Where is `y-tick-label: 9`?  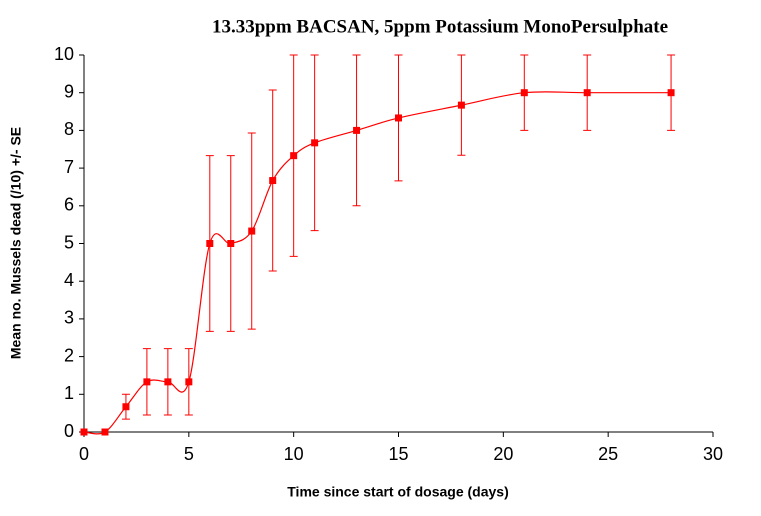
y-tick-label: 9 is located at coordinates (69, 91).